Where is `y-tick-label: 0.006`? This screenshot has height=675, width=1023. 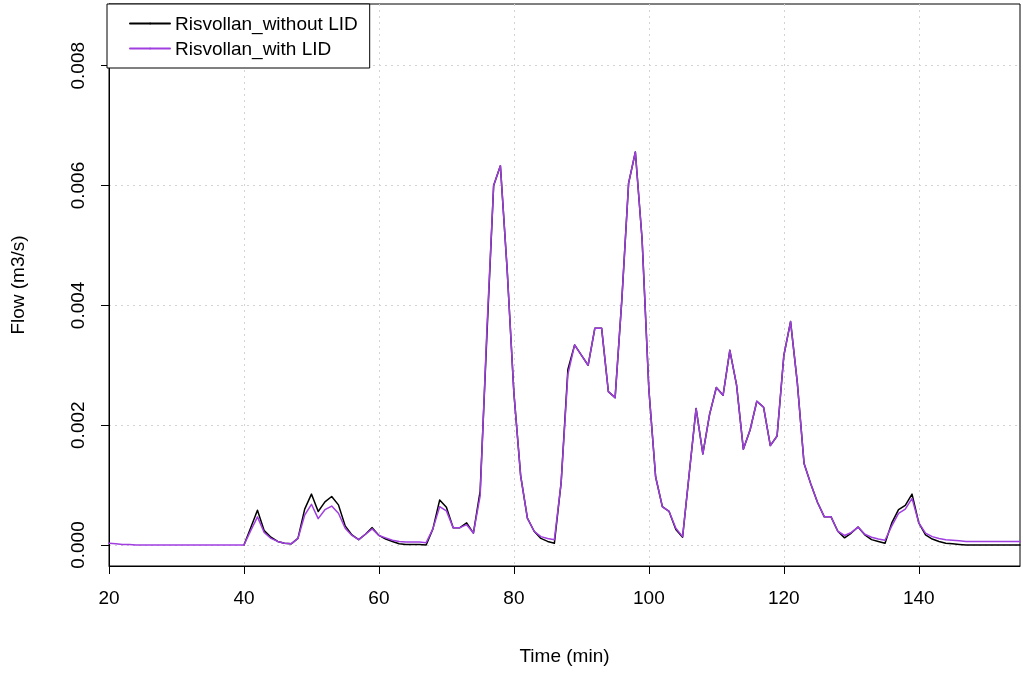
y-tick-label: 0.006 is located at coordinates (77, 185).